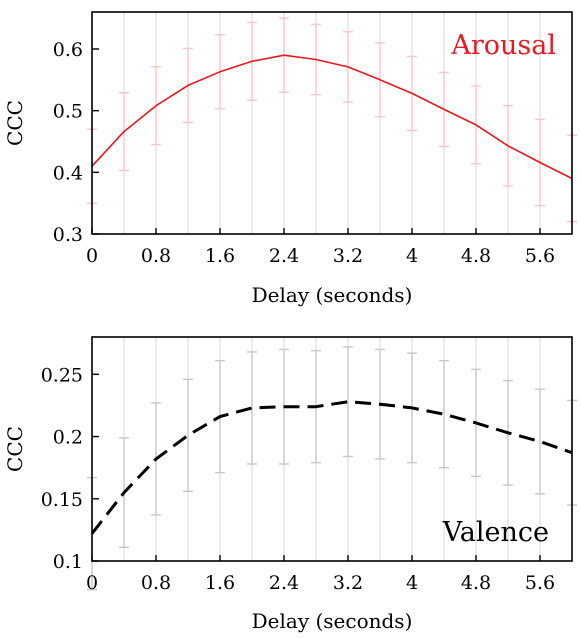  What do you see at coordinates (68, 562) in the screenshot?
I see `y-tick-label: 0.1` at bounding box center [68, 562].